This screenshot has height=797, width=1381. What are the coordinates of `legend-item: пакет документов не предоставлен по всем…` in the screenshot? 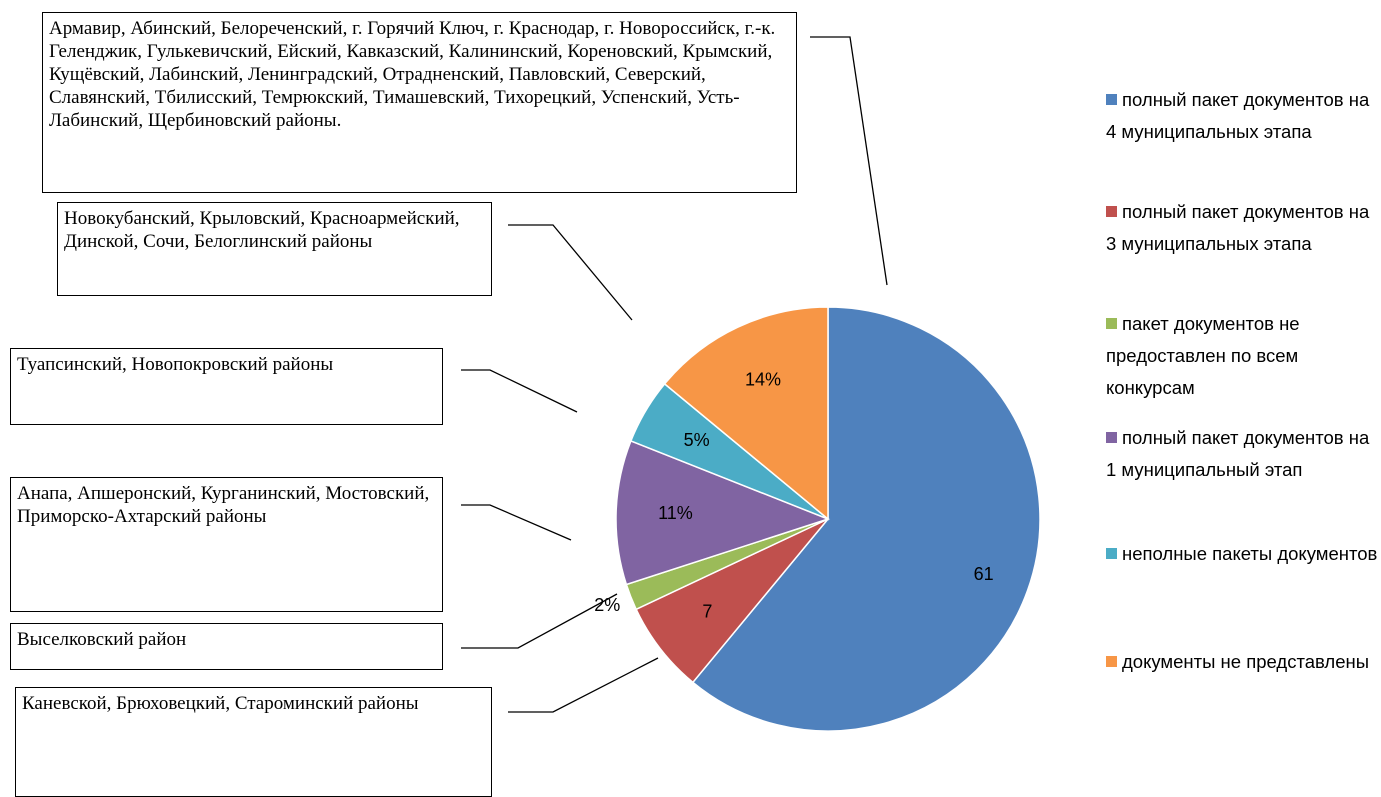 It's located at (1243, 356).